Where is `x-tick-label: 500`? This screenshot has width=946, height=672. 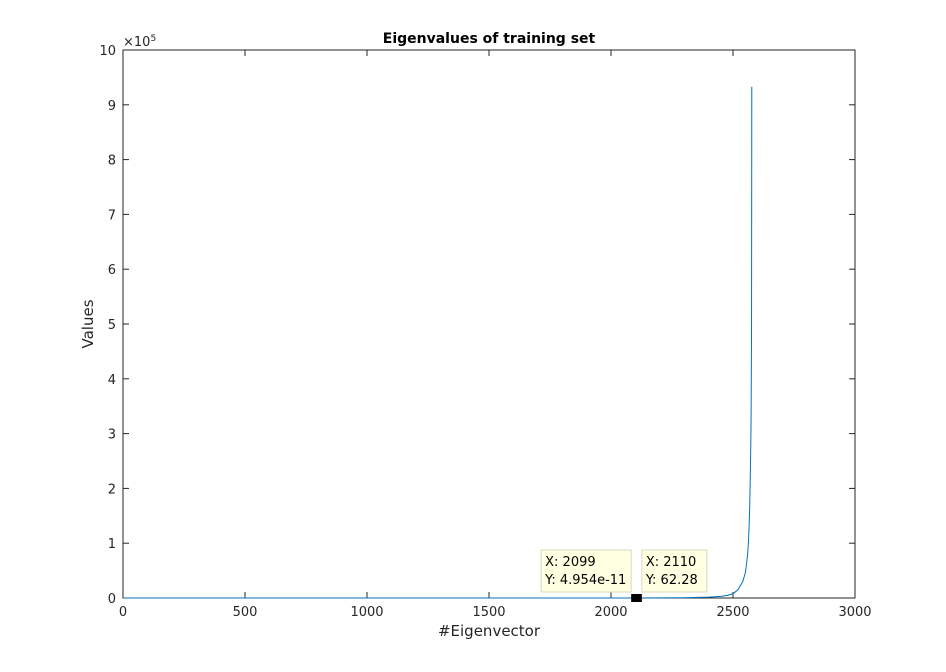
x-tick-label: 500 is located at coordinates (245, 612).